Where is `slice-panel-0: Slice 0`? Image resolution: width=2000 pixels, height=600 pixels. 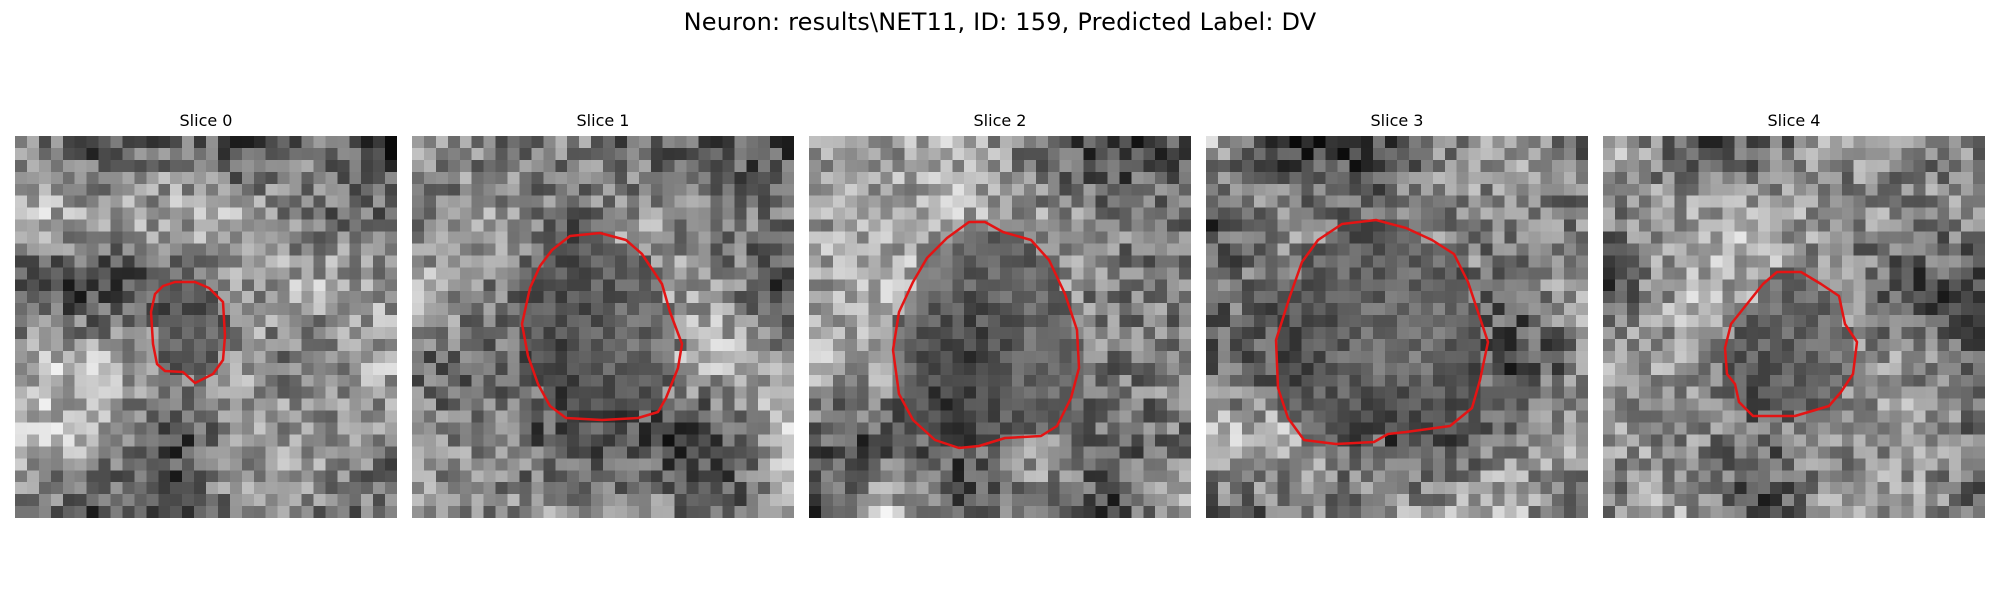 slice-panel-0: Slice 0 is located at coordinates (206, 313).